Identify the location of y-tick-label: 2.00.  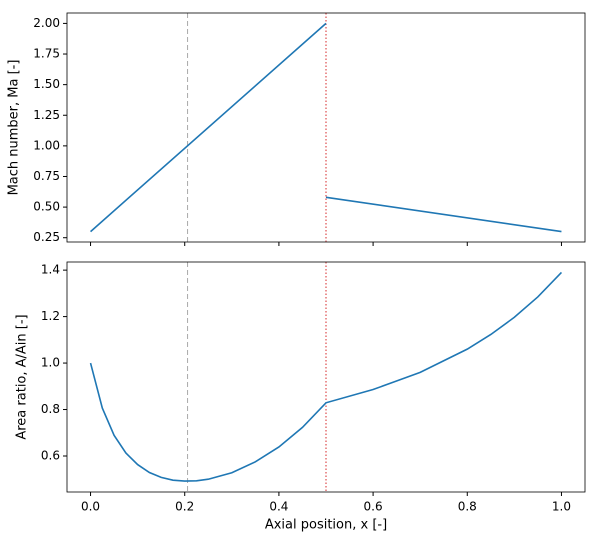
(46, 23).